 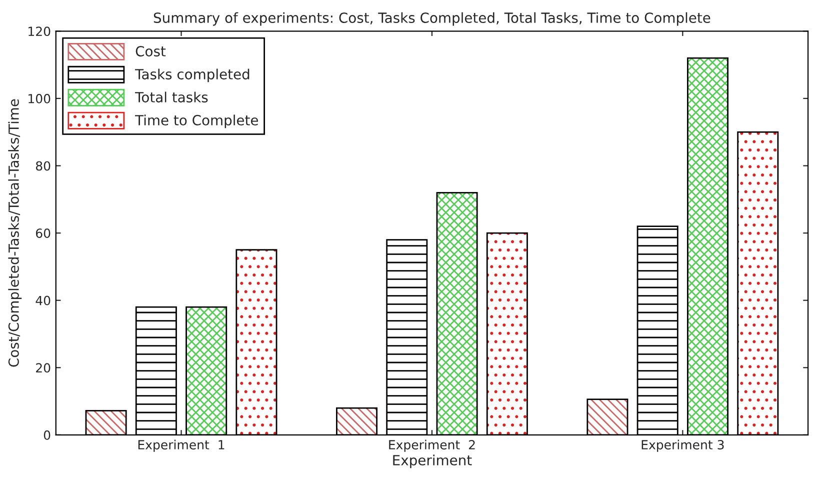 What do you see at coordinates (39, 99) in the screenshot?
I see `y-tick-label: 100` at bounding box center [39, 99].